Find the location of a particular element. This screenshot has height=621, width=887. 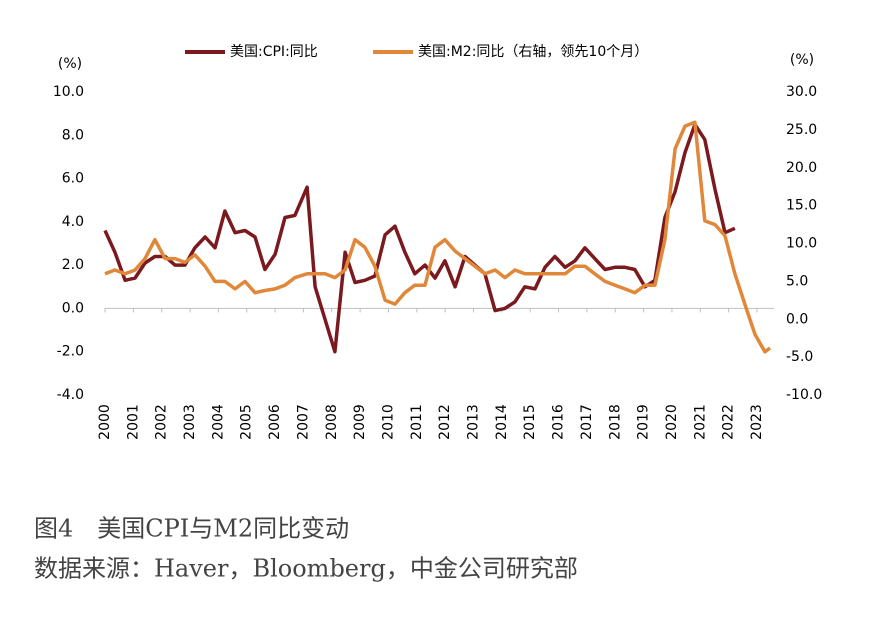

x-tick-label: 2022 is located at coordinates (729, 422).